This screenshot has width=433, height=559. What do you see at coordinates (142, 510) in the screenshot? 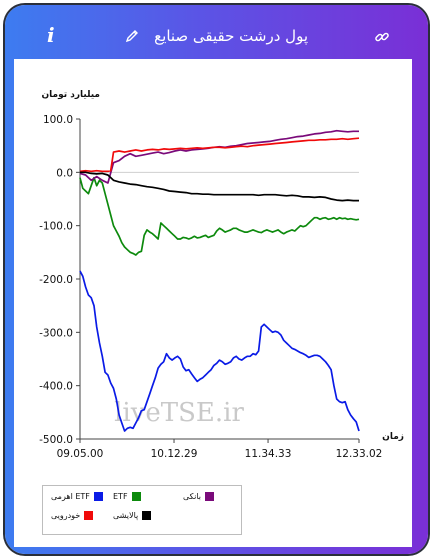
I see `chart-legend: ETF اهرمی ETF بانکی خودرویی پالایشی` at bounding box center [142, 510].